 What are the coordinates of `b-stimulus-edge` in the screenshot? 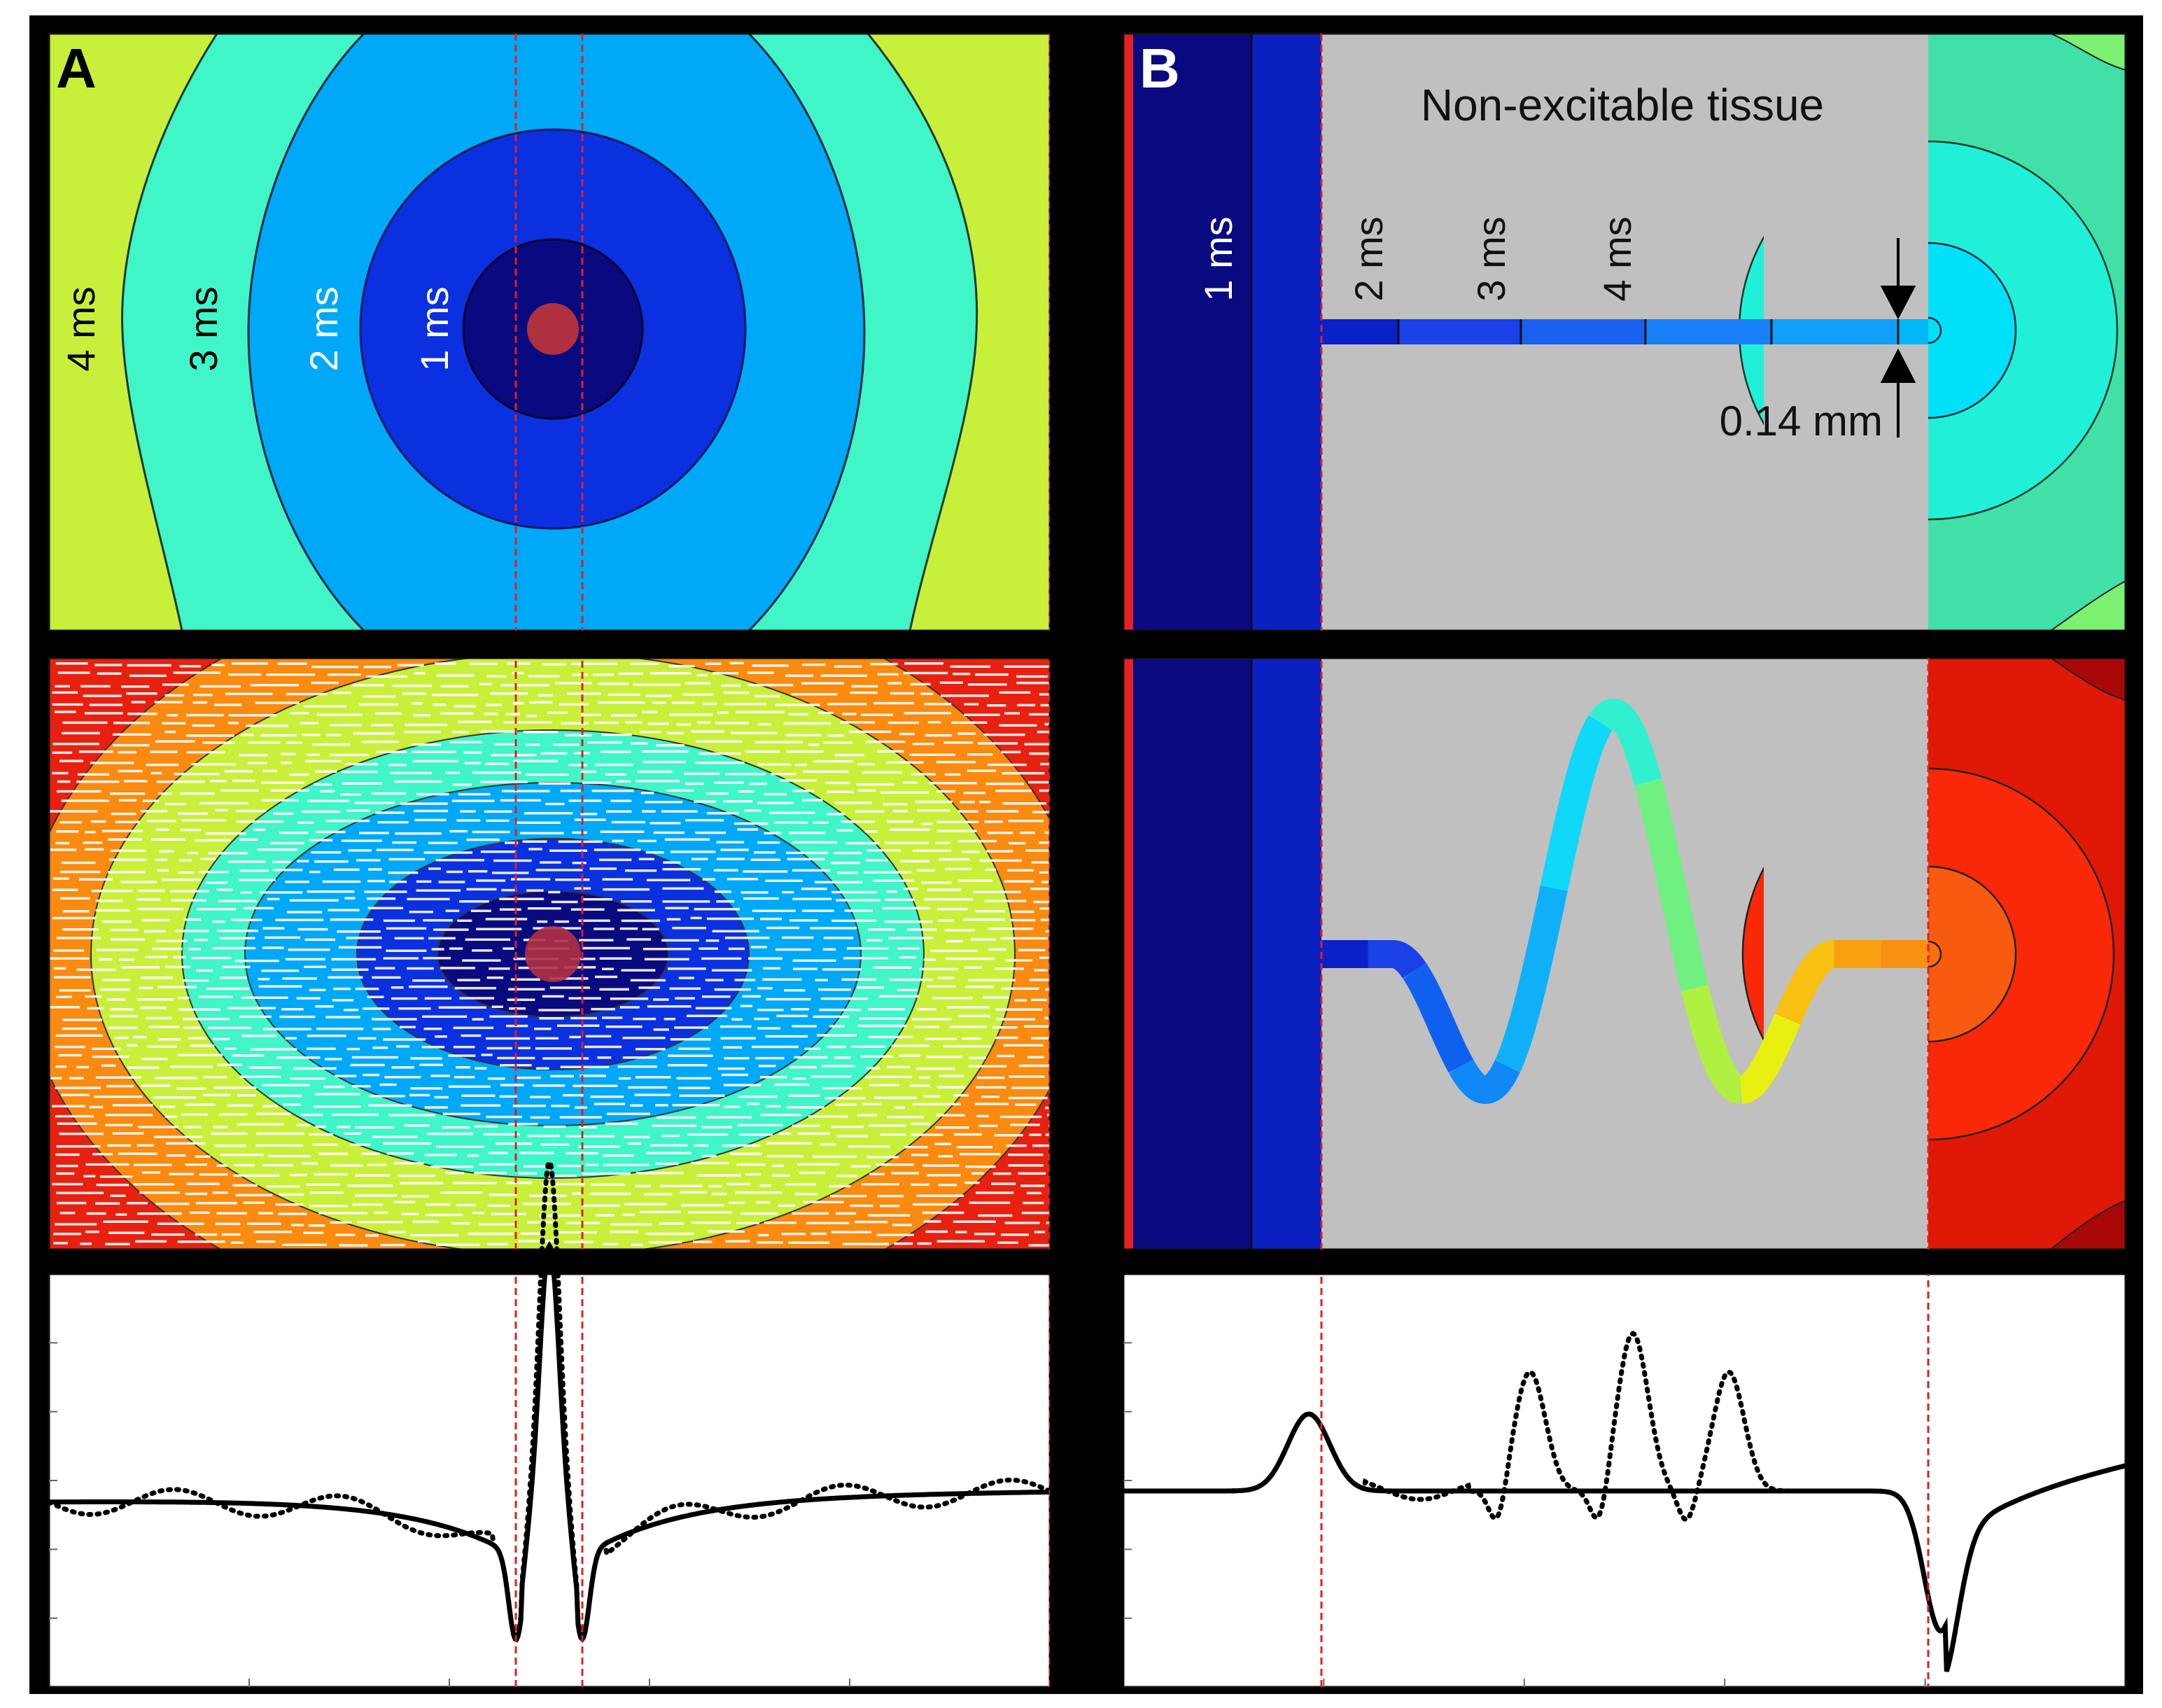 It's located at (1128, 332).